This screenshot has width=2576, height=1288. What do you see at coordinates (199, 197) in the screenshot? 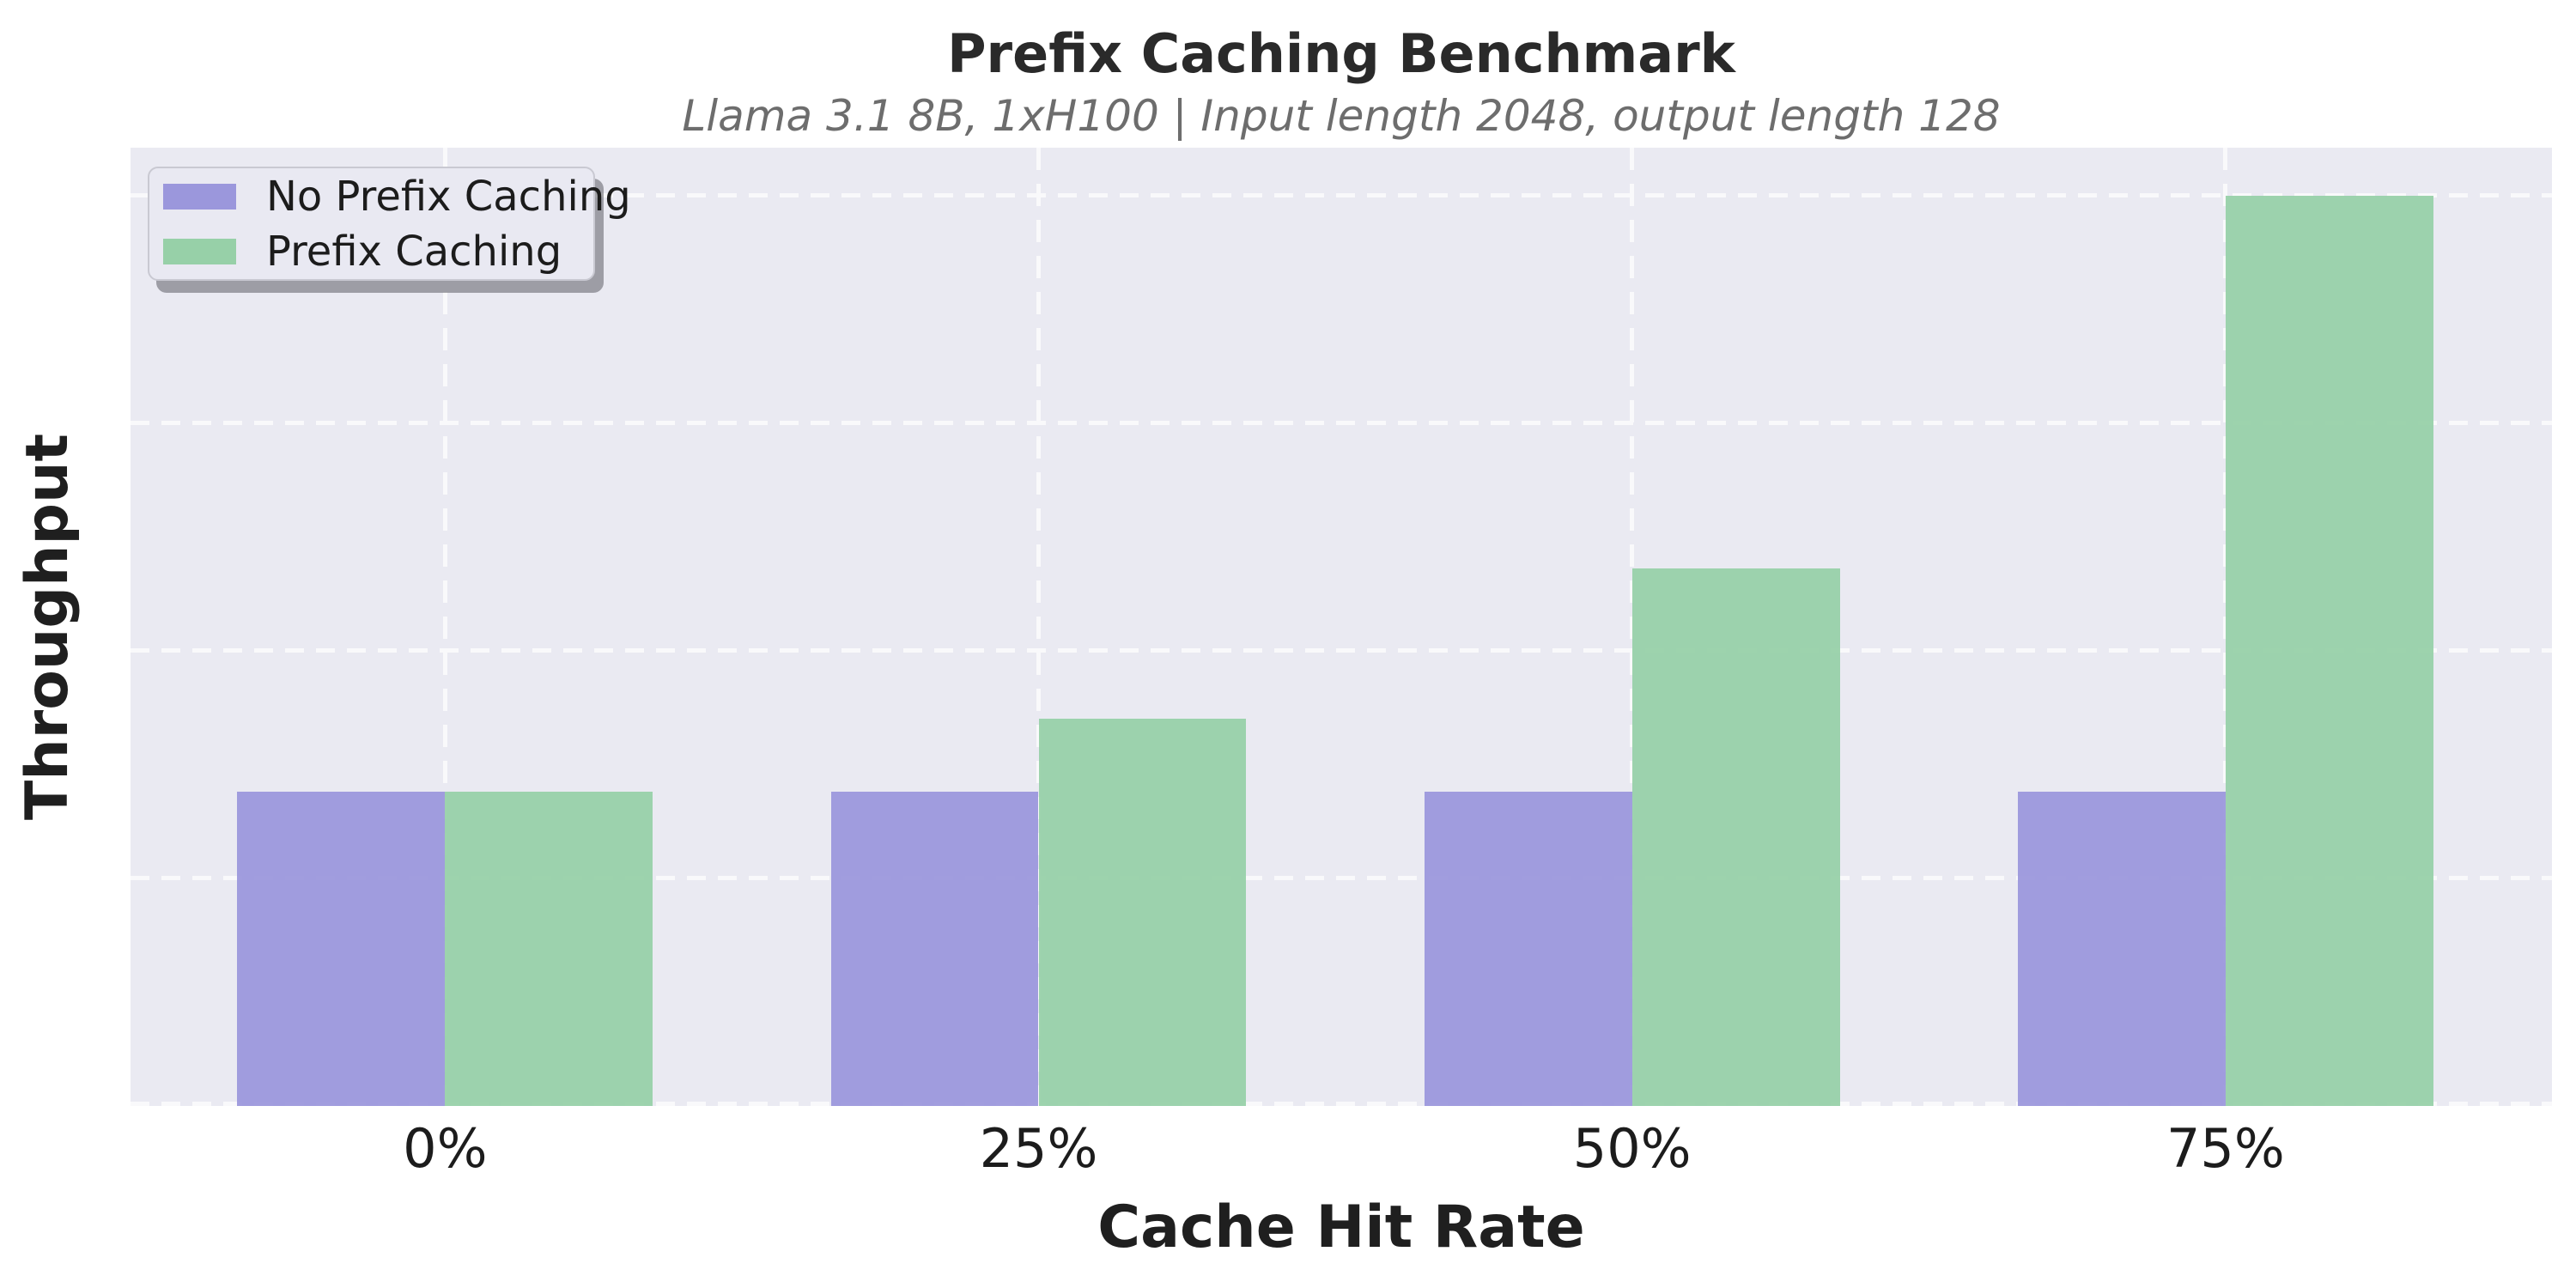
I see `legend-swatch-no-prefix-caching` at bounding box center [199, 197].